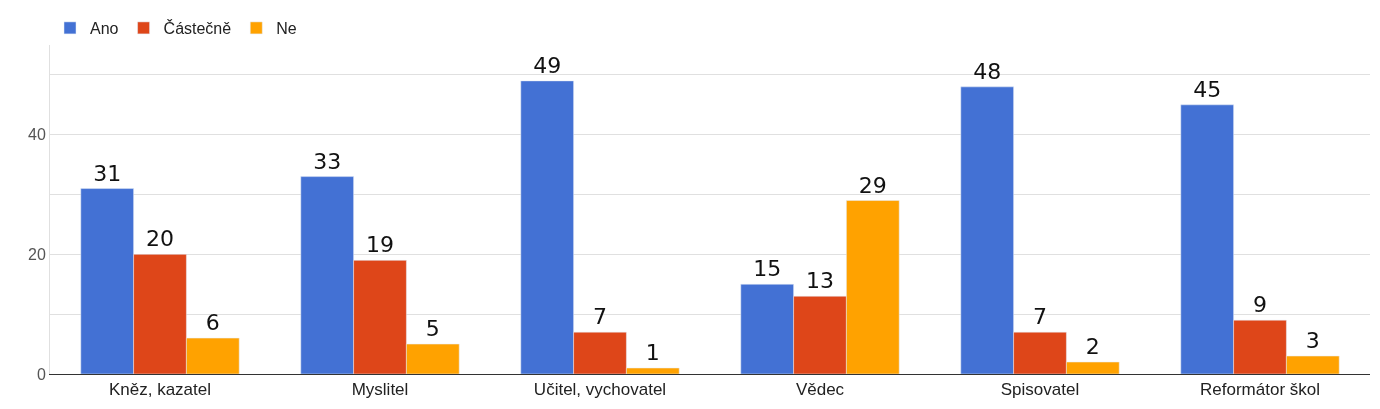 This screenshot has height=409, width=1380. What do you see at coordinates (1040, 390) in the screenshot?
I see `x-tick-label: Spisovatel` at bounding box center [1040, 390].